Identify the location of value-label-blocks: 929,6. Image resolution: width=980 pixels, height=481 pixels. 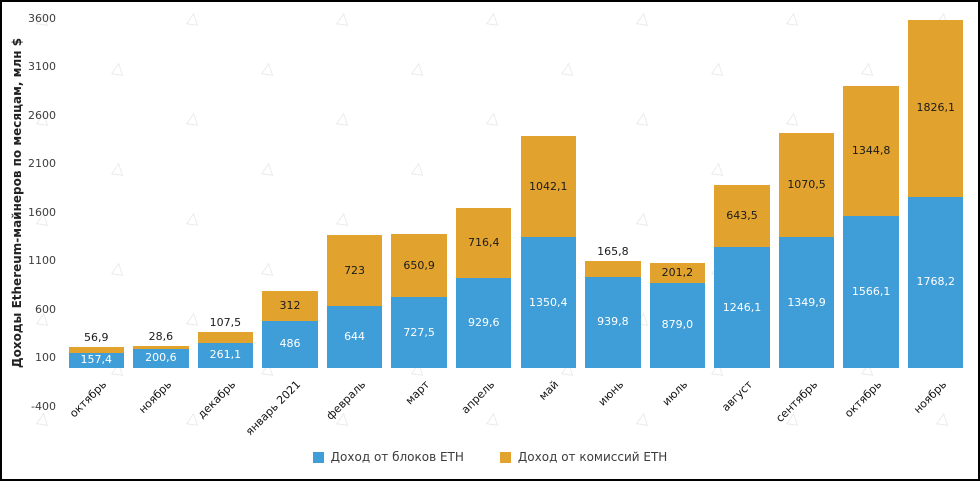
(483, 322).